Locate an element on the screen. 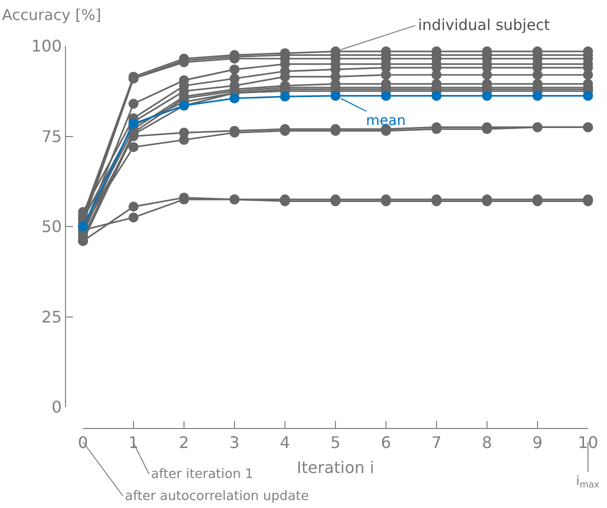 The image size is (607, 508). text: after iteration 1 is located at coordinates (202, 474).